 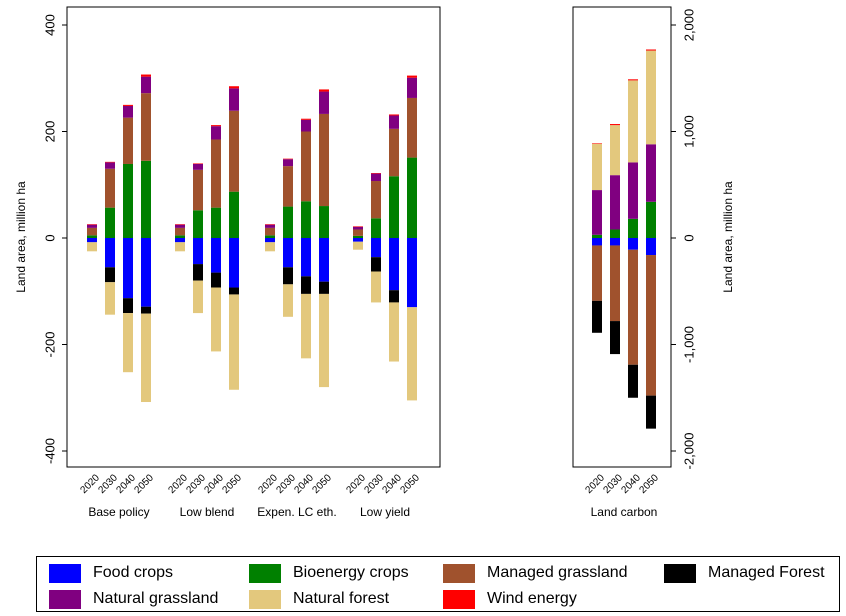 I want to click on y-tick-label: -1,000, so click(x=688, y=344).